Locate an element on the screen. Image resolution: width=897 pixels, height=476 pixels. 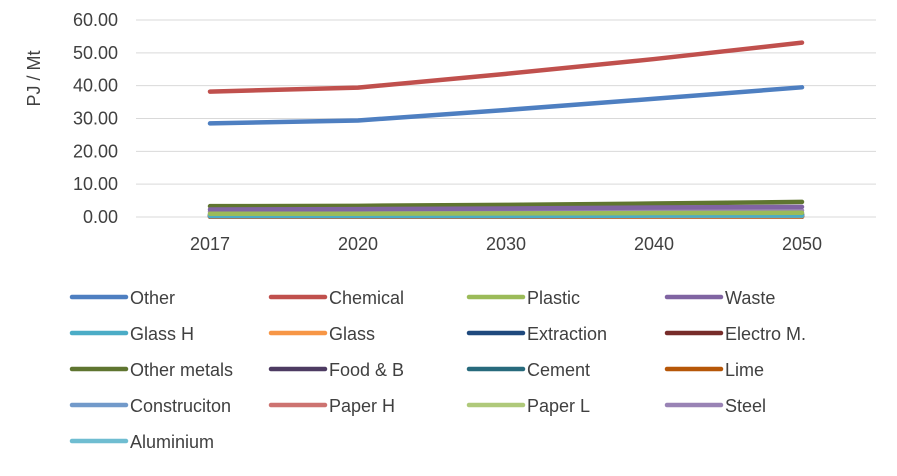
legend-item: Construciton is located at coordinates (150, 406).